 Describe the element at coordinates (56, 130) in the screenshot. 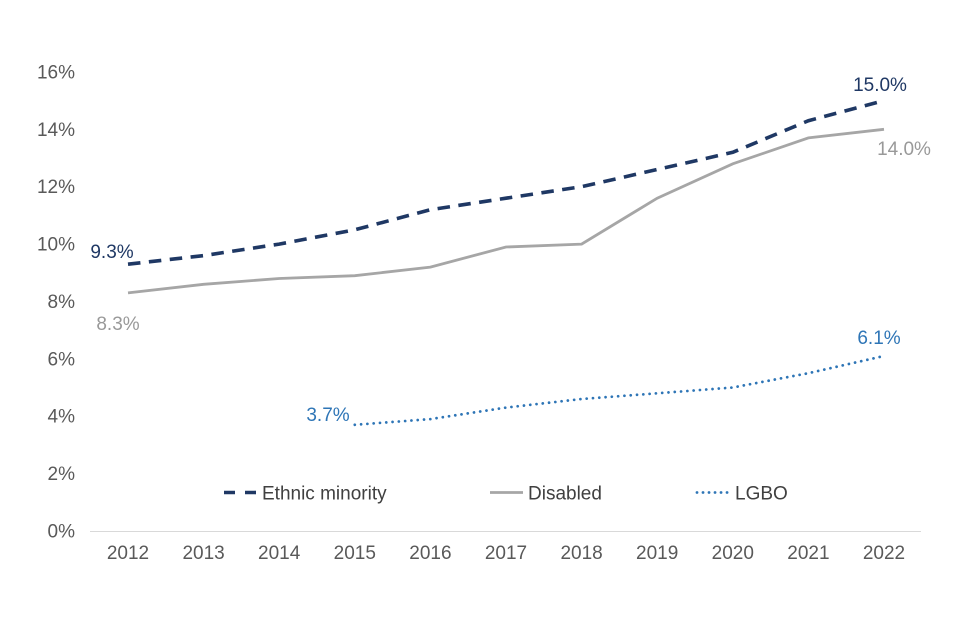

I see `y-axis-tick-14: 14%` at that location.